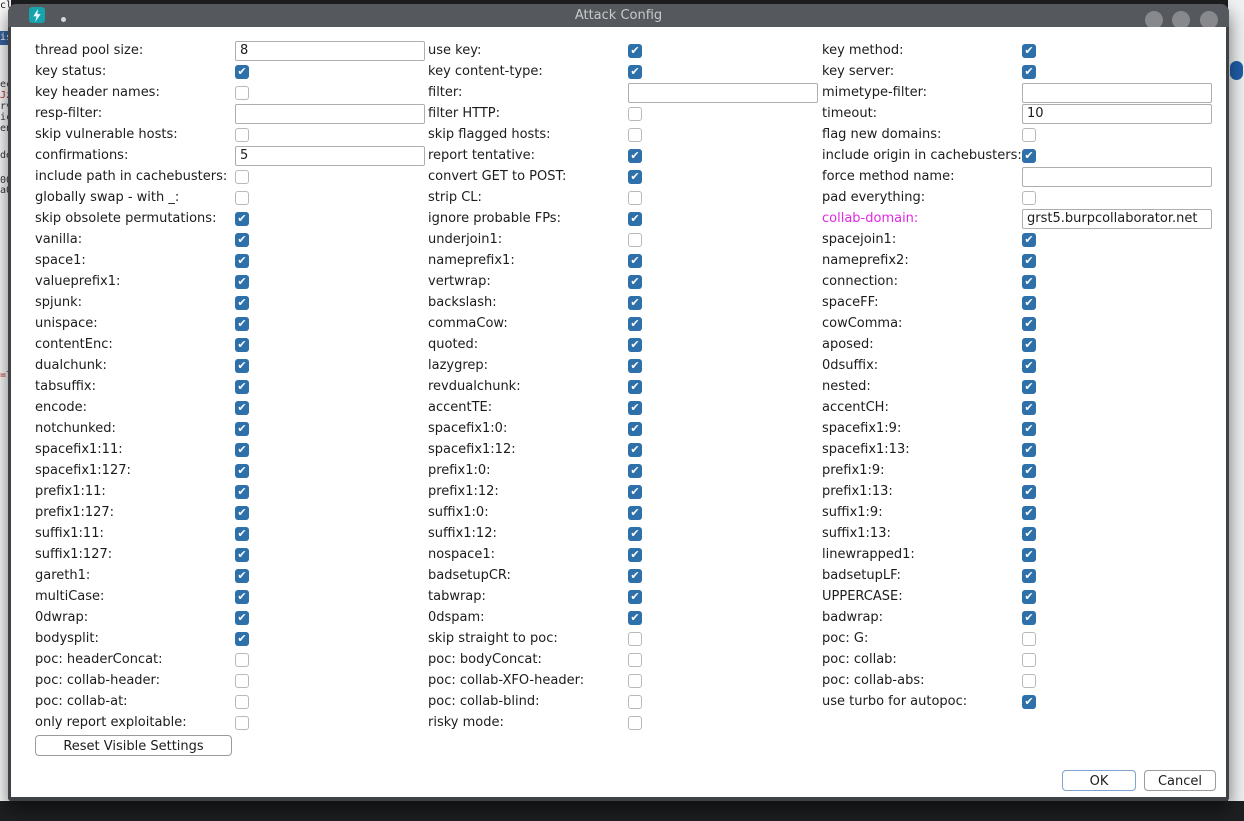  I want to click on checkbox-0dwrap: ✔, so click(242, 617).